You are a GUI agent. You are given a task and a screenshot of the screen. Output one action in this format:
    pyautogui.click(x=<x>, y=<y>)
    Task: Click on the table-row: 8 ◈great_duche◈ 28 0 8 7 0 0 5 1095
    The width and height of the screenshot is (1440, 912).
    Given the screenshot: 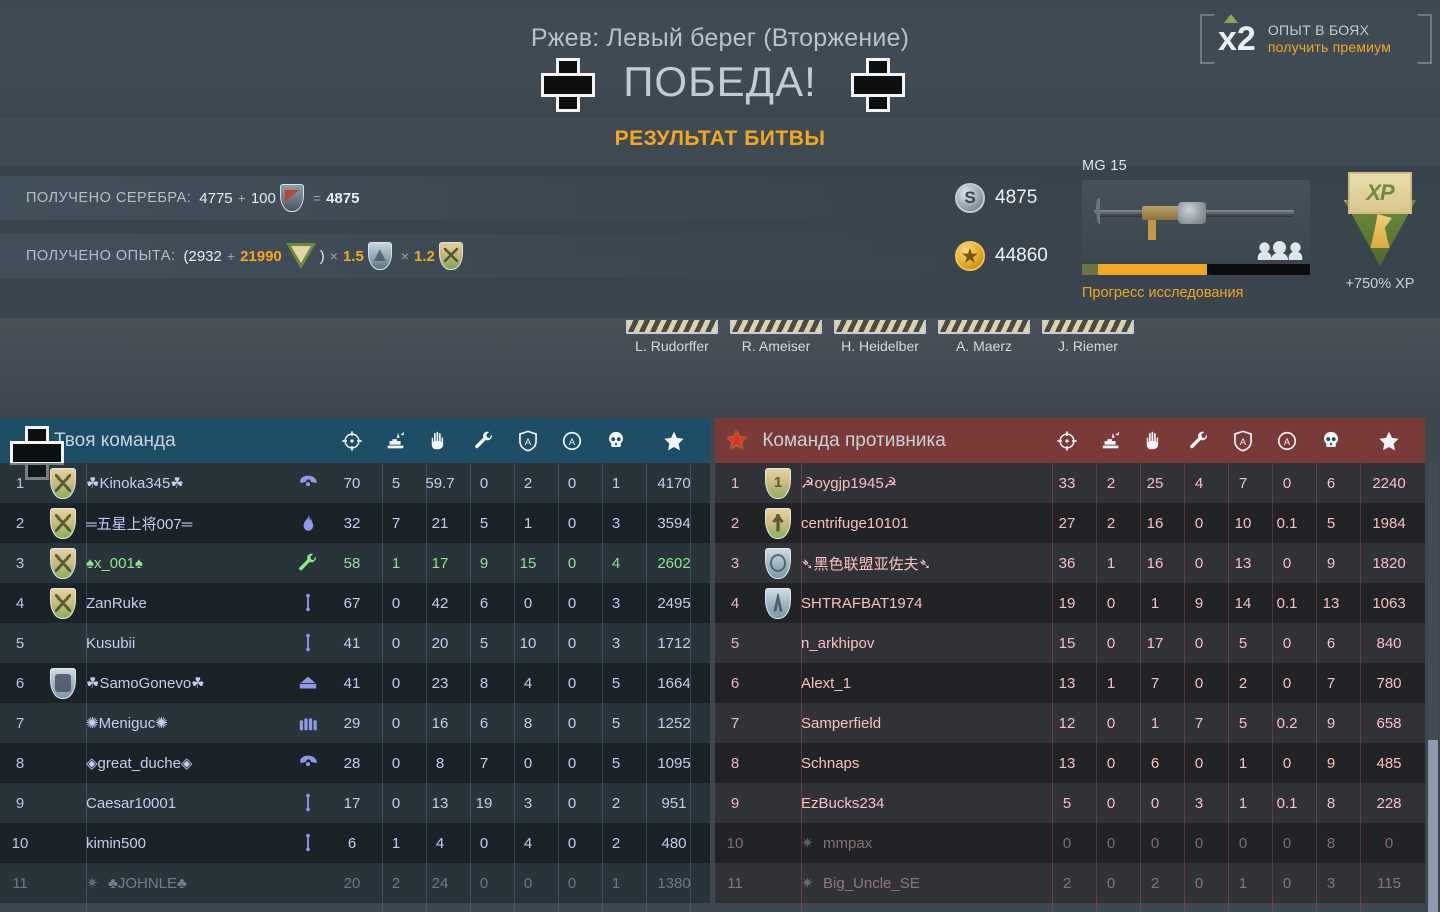 What is the action you would take?
    pyautogui.click(x=355, y=763)
    